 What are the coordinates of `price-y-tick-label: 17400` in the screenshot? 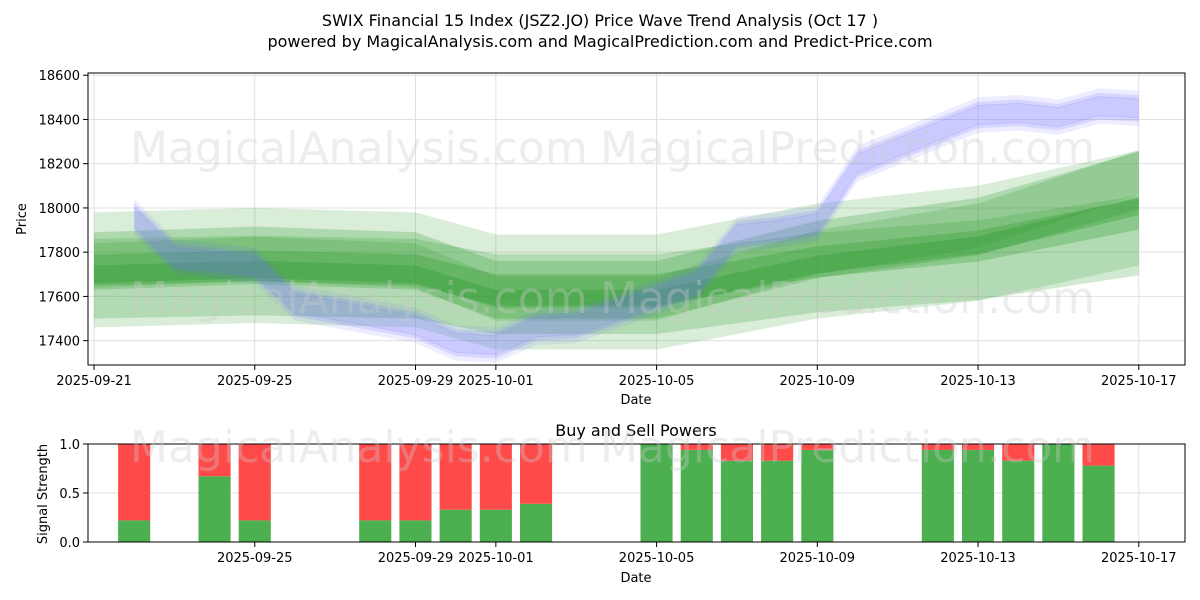 It's located at (59, 342).